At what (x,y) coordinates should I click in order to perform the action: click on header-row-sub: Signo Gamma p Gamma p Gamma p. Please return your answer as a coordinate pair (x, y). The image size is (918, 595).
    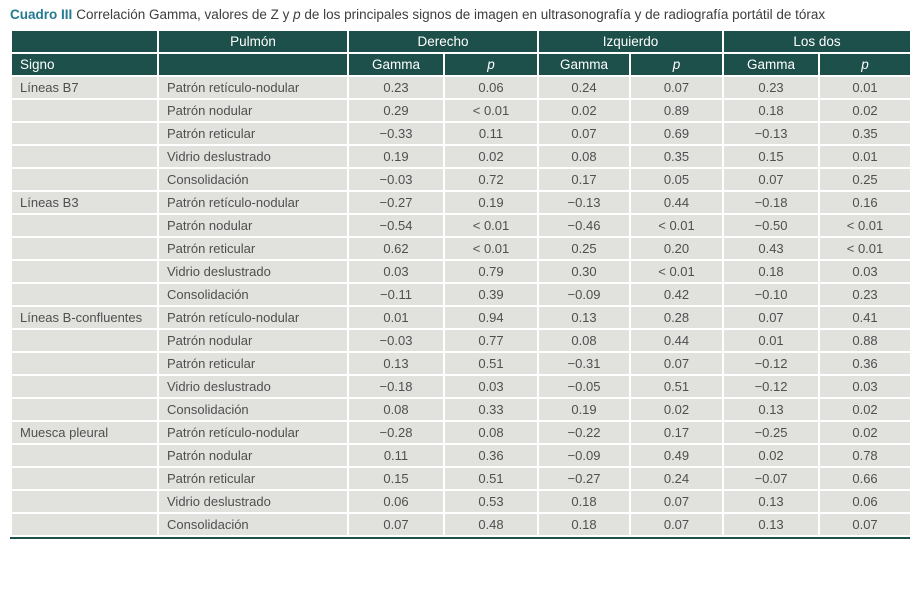
    Looking at the image, I should click on (461, 64).